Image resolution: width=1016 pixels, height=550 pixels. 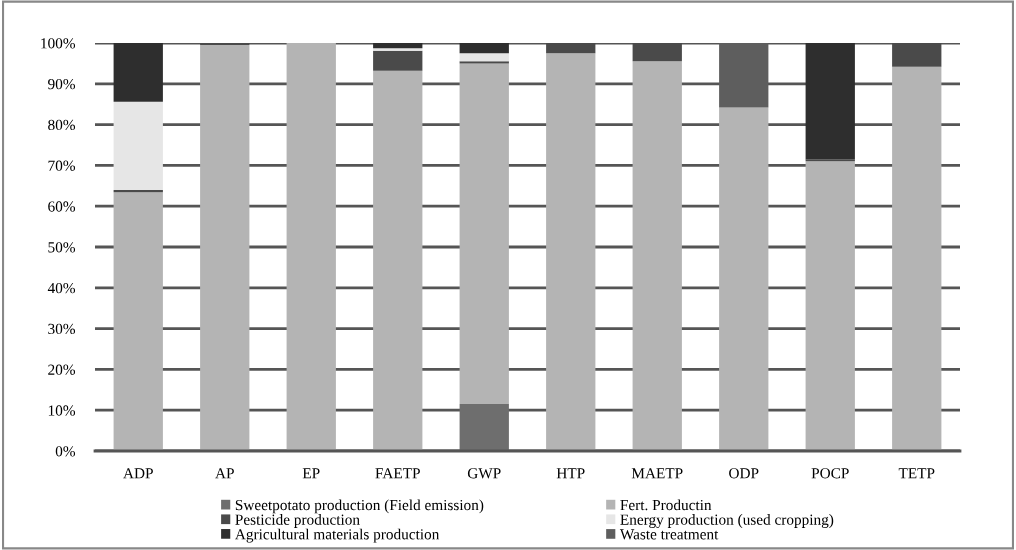 What do you see at coordinates (657, 473) in the screenshot?
I see `x-tick-label: MAETP` at bounding box center [657, 473].